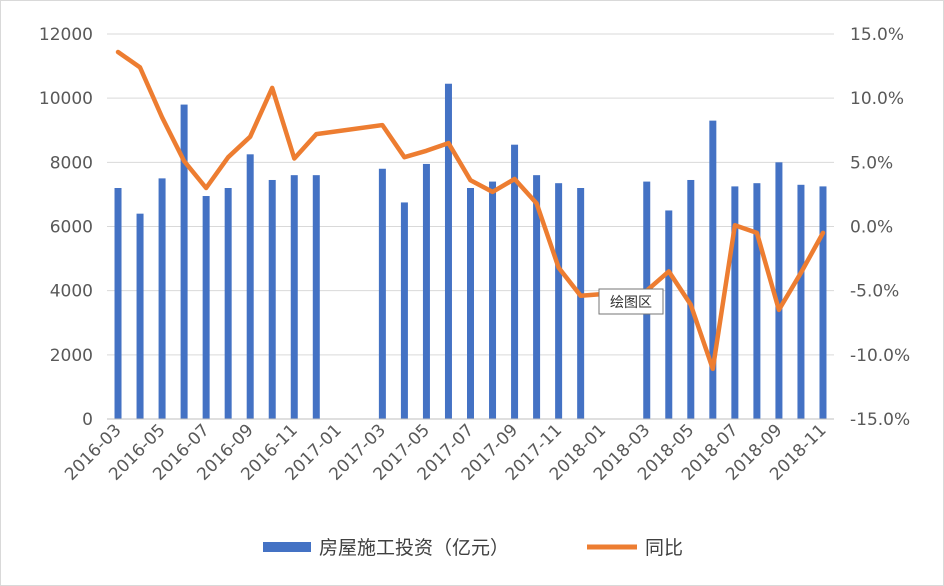  I want to click on y-left-tick-label: 6000, so click(71, 228).